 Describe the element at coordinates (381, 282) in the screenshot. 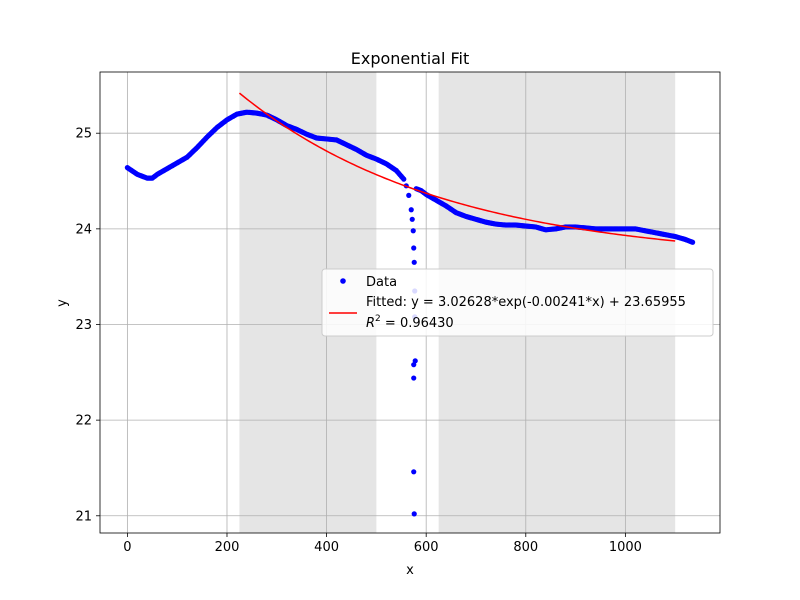

I see `legend-item-data: Data` at that location.